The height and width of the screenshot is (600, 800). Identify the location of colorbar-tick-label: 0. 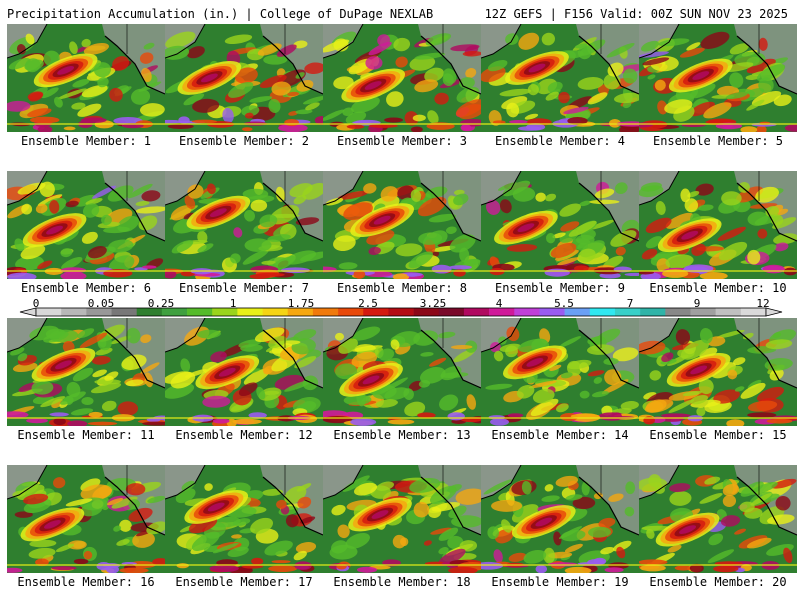
(36, 303).